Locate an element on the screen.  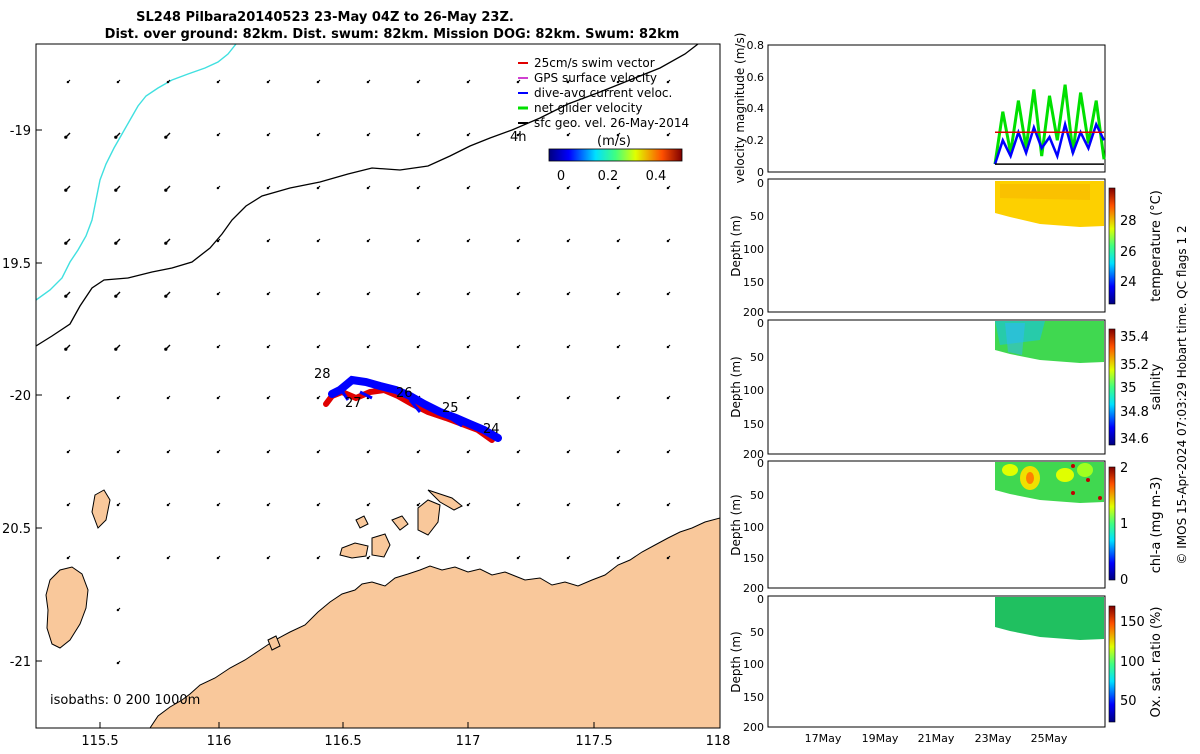
temp-dtick-1: 50 is located at coordinates (757, 216).